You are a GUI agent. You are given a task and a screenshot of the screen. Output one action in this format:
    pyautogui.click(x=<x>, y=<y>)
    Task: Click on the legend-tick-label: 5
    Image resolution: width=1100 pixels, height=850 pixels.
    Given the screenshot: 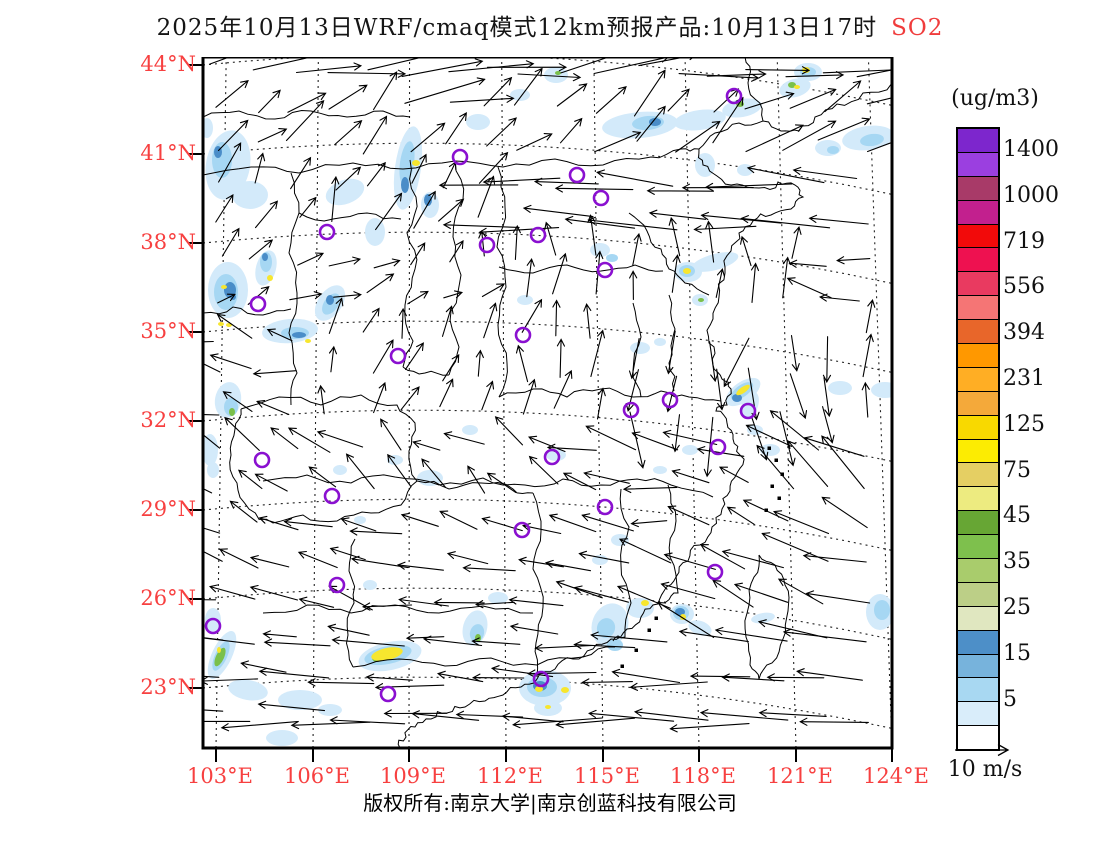 What is the action you would take?
    pyautogui.click(x=1010, y=699)
    